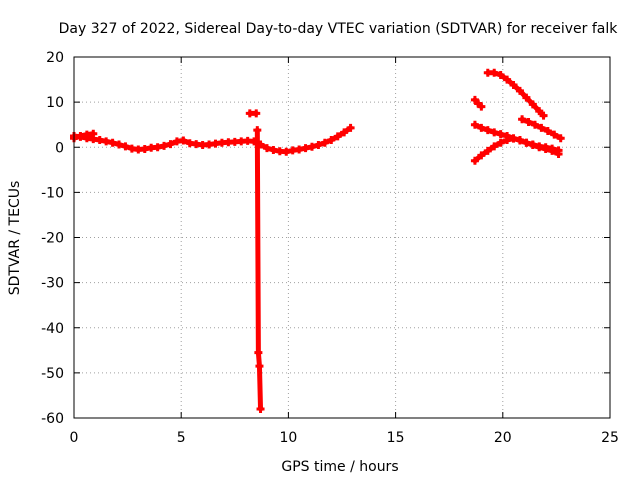  Describe the element at coordinates (52, 419) in the screenshot. I see `y-tick-label: -60` at that location.